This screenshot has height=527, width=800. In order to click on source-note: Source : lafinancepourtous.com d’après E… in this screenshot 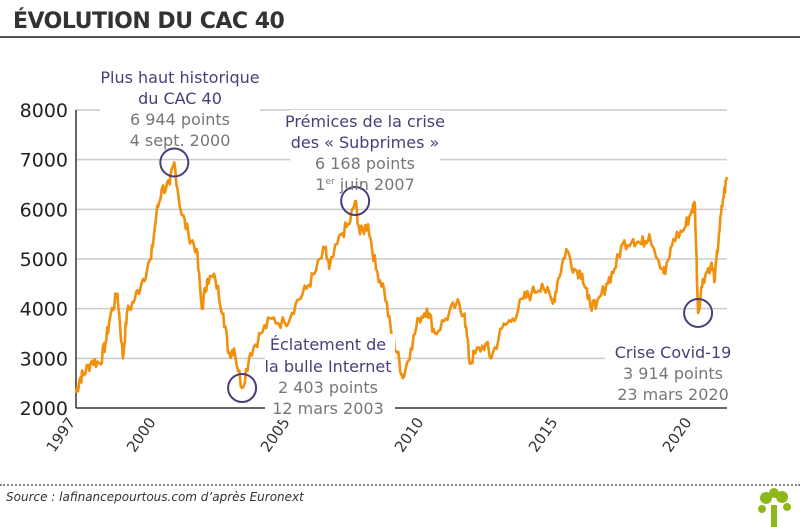, I will do `click(155, 497)`.